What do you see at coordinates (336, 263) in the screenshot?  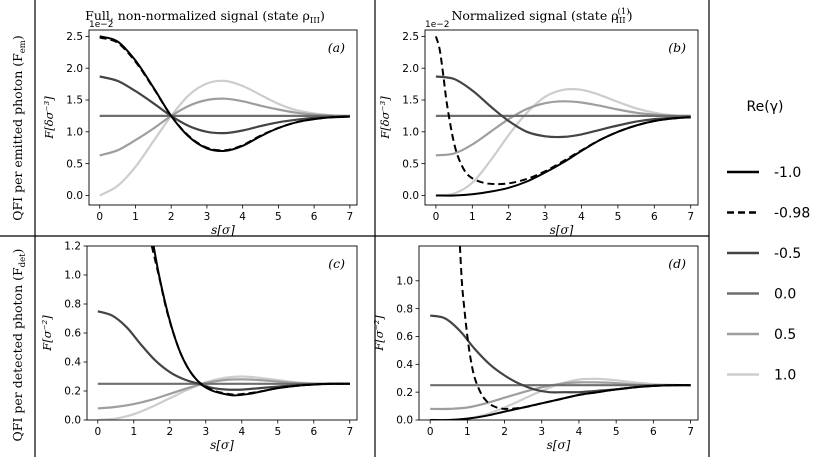 I see `panel-tag: (c)` at bounding box center [336, 263].